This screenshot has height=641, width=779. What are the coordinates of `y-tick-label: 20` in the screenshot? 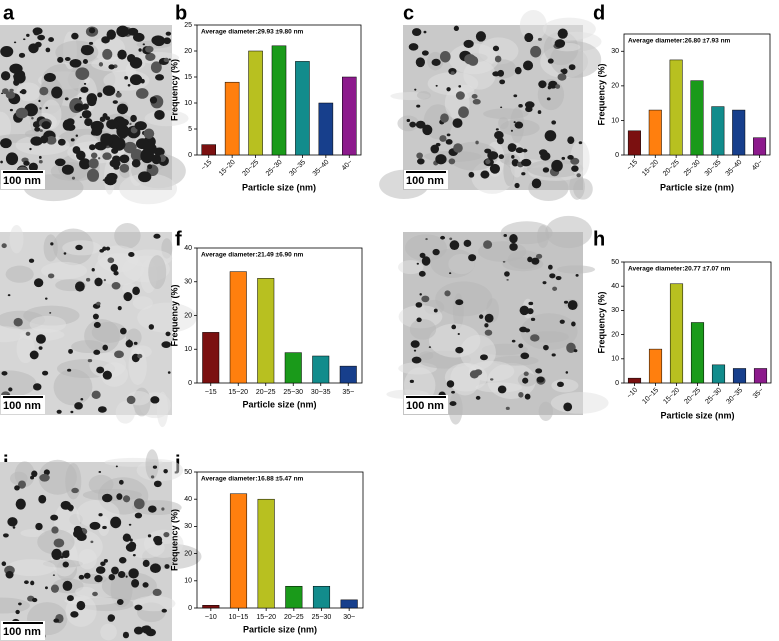 It's located at (188, 315).